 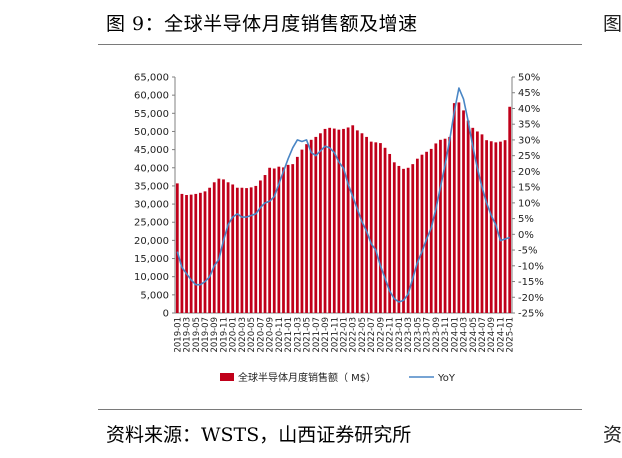 I want to click on x-tick-label: 2022-05, so click(x=363, y=335).